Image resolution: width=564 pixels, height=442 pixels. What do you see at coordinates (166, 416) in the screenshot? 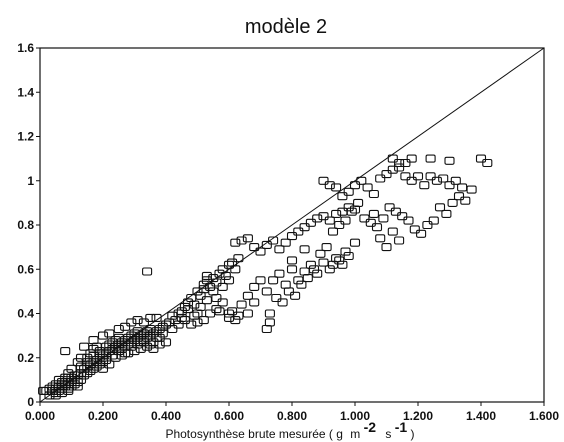
I see `x-tick-label: 0.400` at bounding box center [166, 416].